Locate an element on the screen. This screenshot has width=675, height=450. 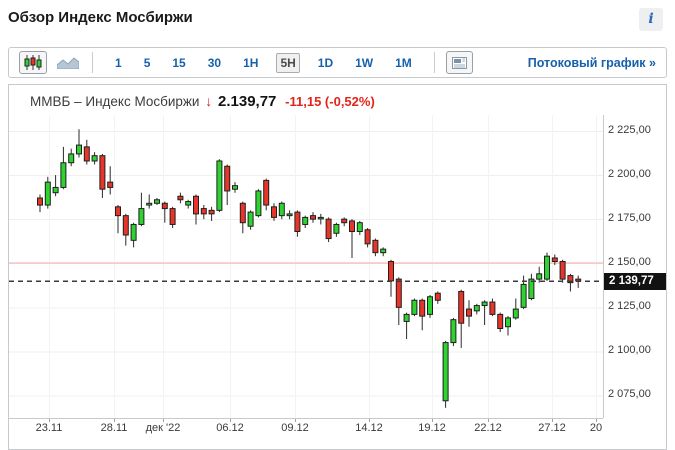
last-price: 2.139,77 is located at coordinates (247, 101).